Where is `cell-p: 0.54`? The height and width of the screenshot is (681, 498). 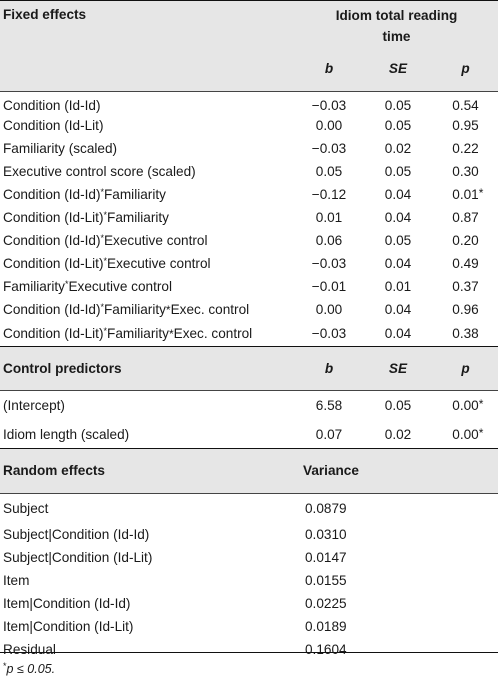
cell-p: 0.54 is located at coordinates (465, 106).